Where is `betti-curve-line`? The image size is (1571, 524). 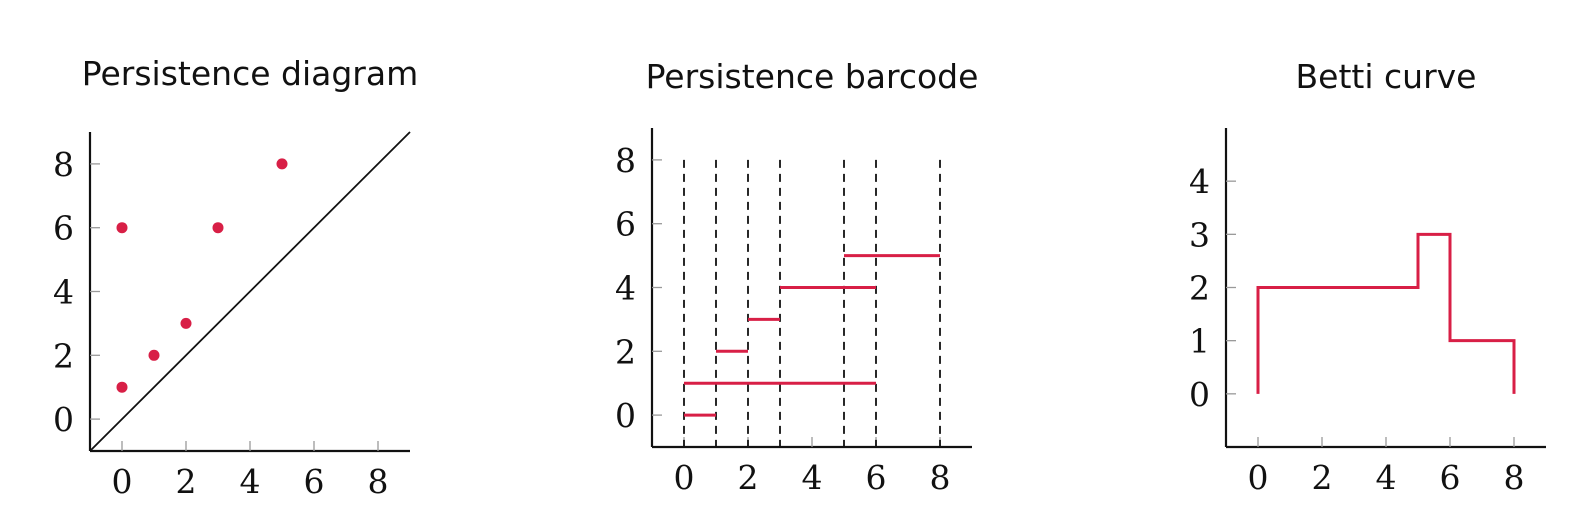
betti-curve-line is located at coordinates (1386, 313).